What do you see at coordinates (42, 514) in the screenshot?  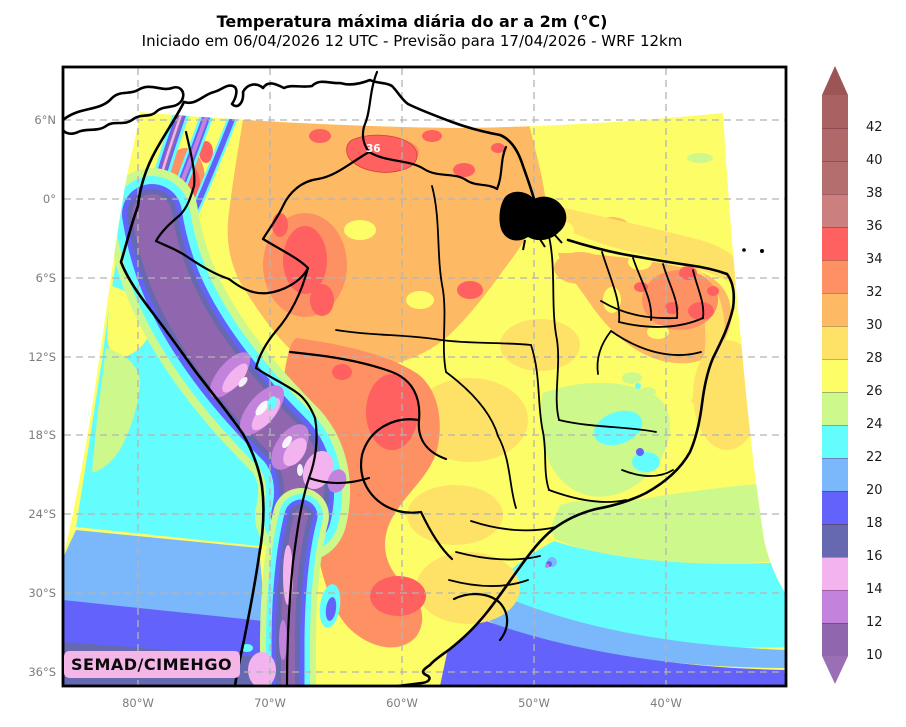 I see `lat-tick-label: 24°S` at bounding box center [42, 514].